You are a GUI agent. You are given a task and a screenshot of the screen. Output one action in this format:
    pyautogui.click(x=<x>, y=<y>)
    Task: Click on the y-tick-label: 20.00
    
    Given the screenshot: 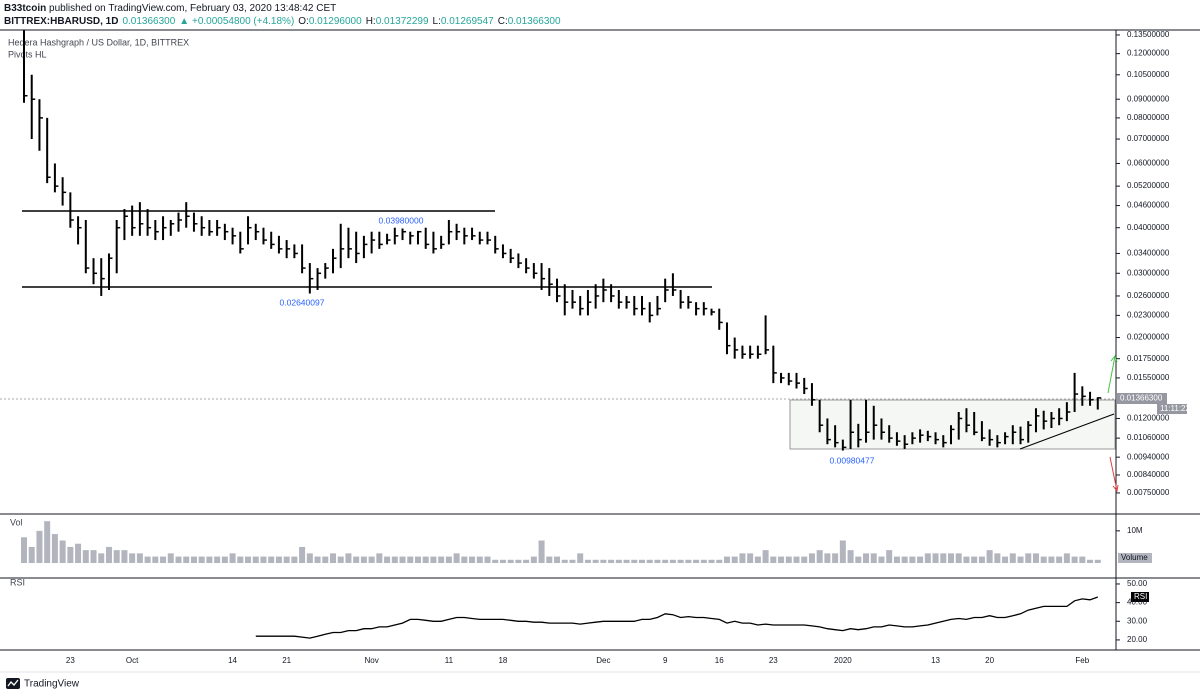 What is the action you would take?
    pyautogui.click(x=1137, y=639)
    